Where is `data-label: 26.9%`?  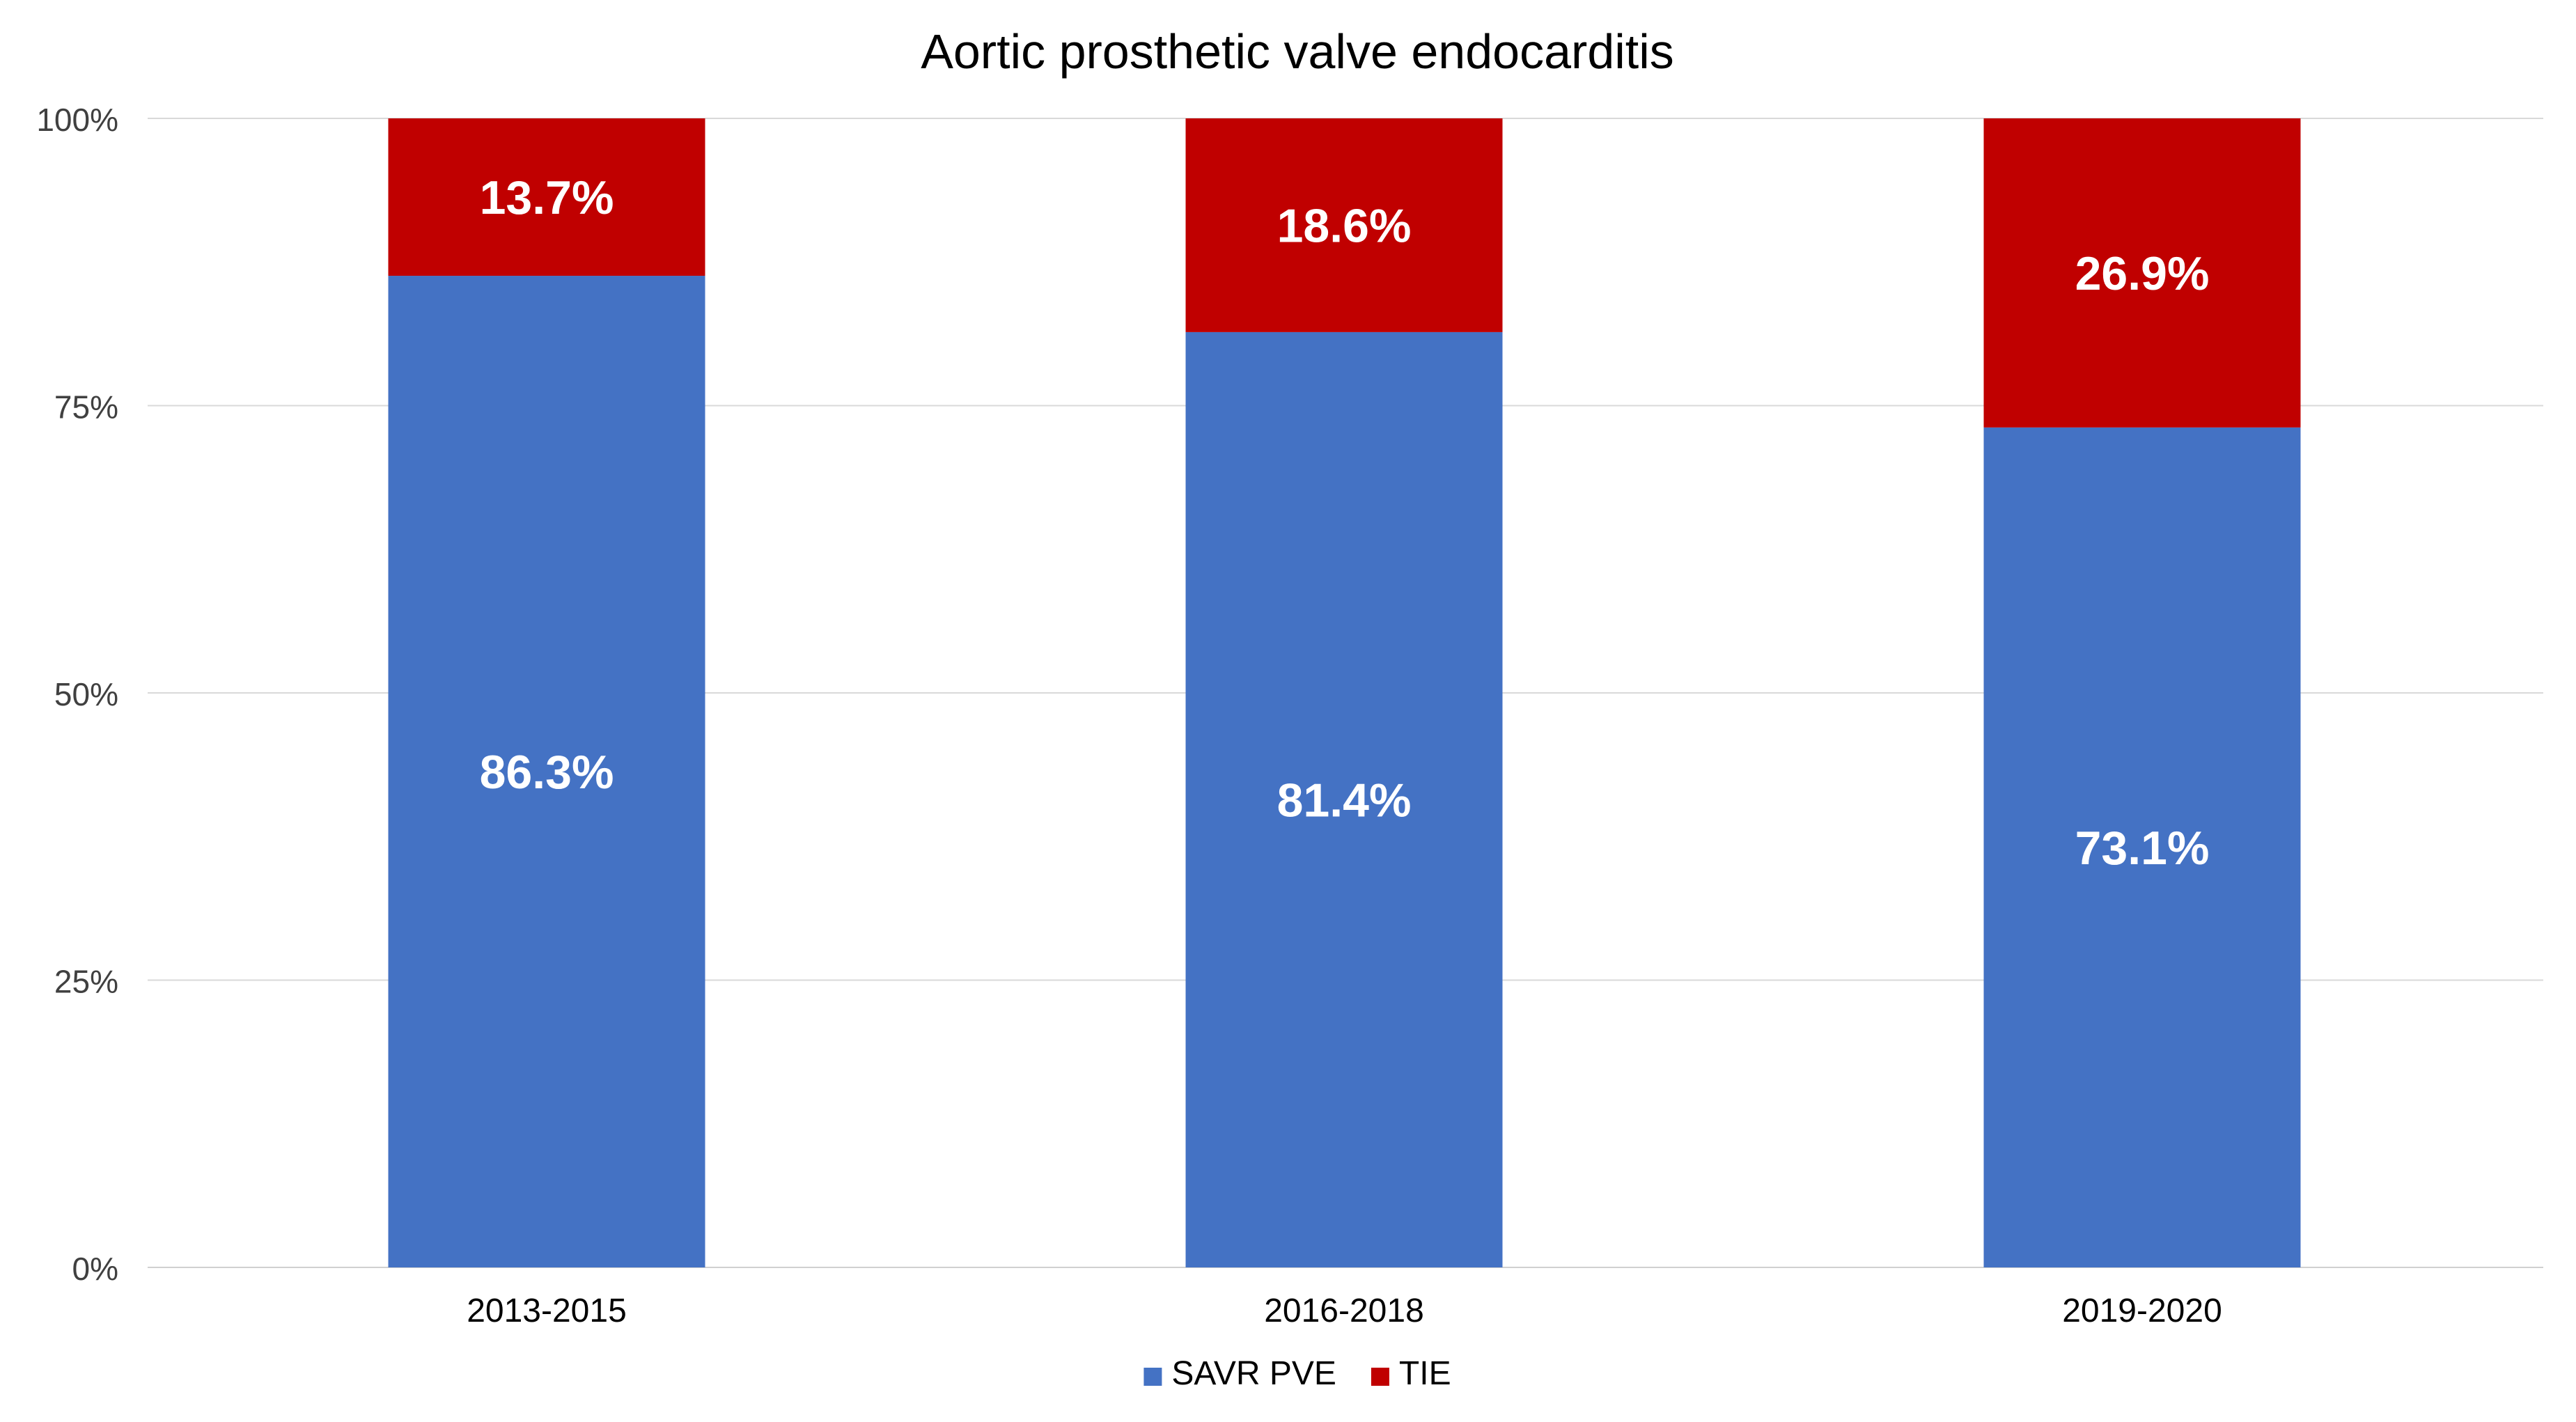 data-label: 26.9% is located at coordinates (2142, 273).